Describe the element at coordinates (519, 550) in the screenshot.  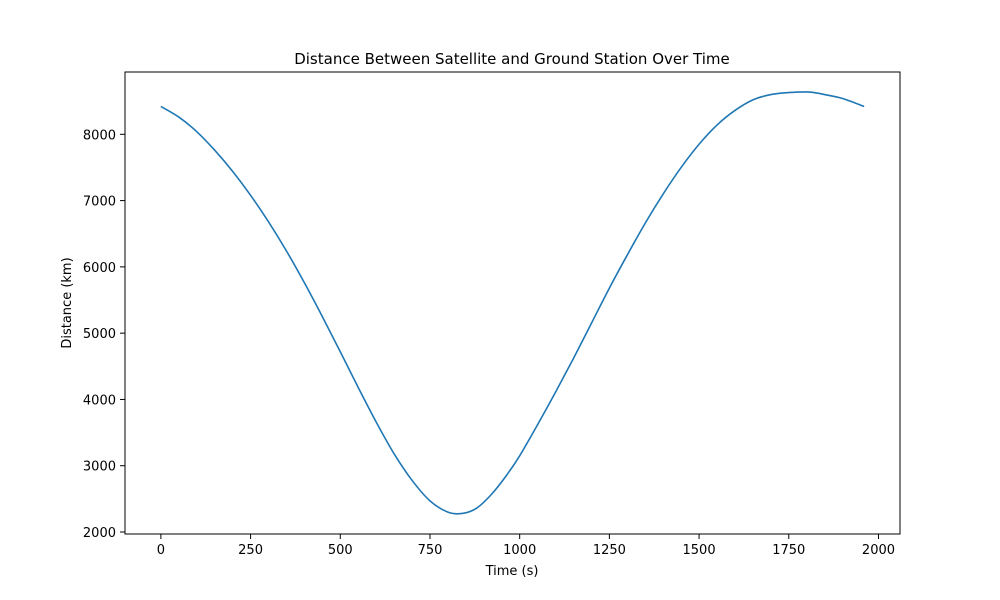
I see `x-tick-label: 1000` at that location.